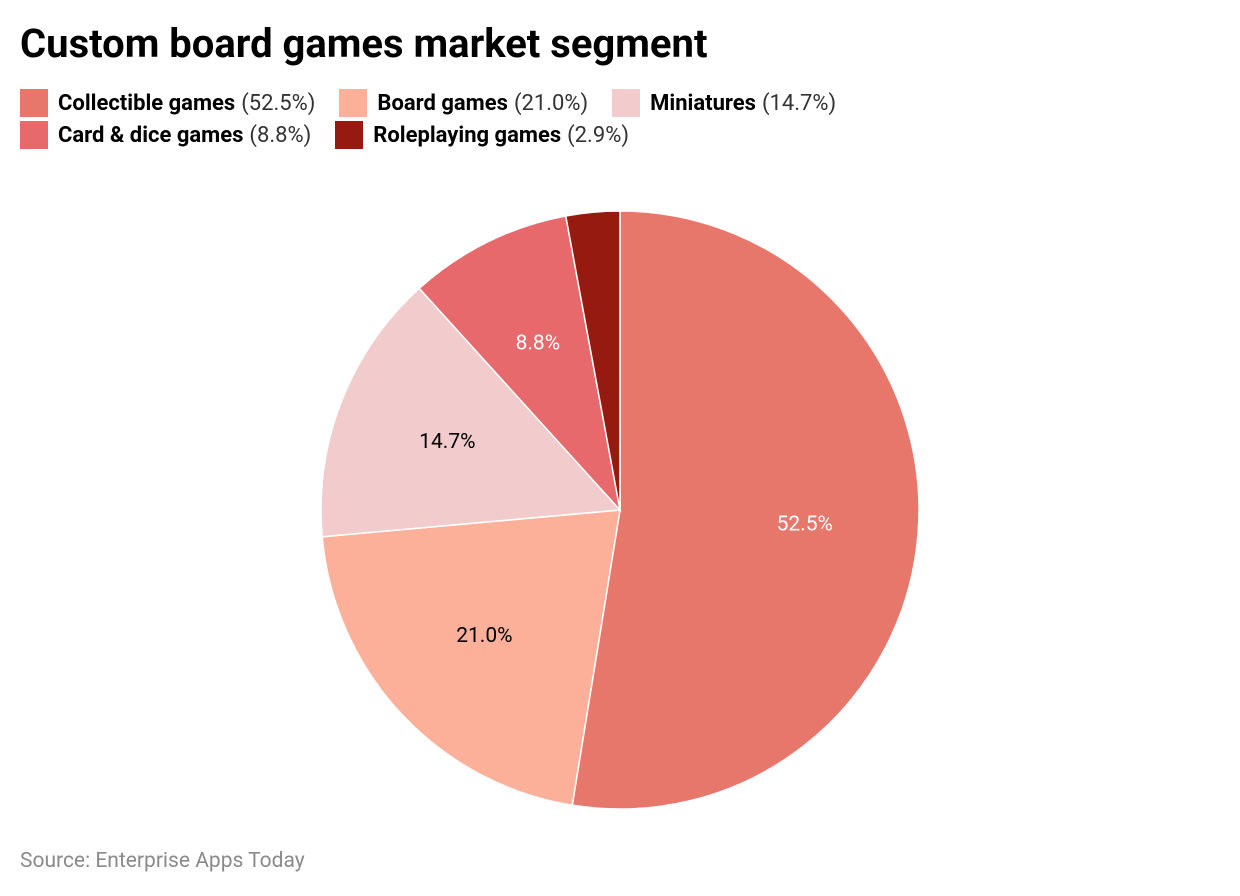  I want to click on legend-label: Roleplaying games, so click(467, 135).